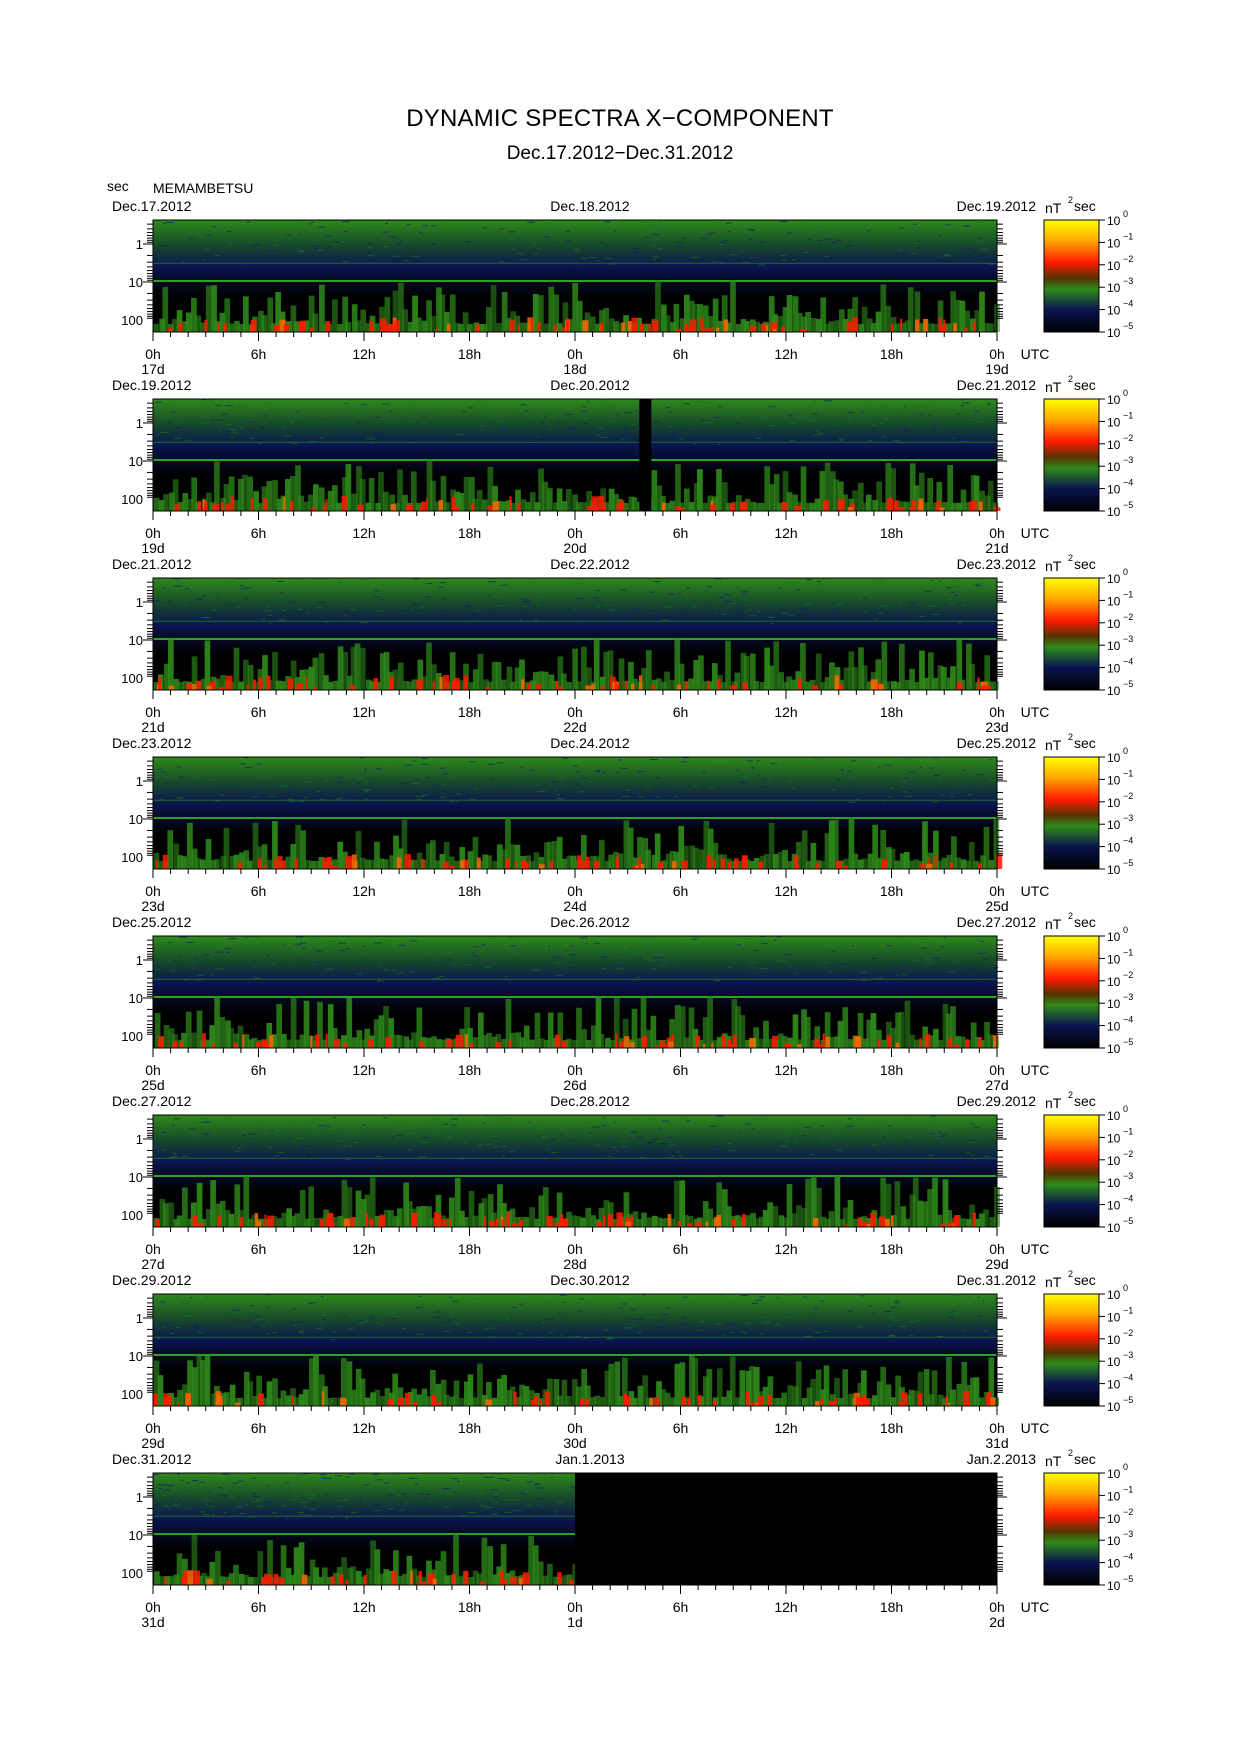 This screenshot has width=1240, height=1752. Describe the element at coordinates (1035, 354) in the screenshot. I see `x-unit-label: UTC` at that location.